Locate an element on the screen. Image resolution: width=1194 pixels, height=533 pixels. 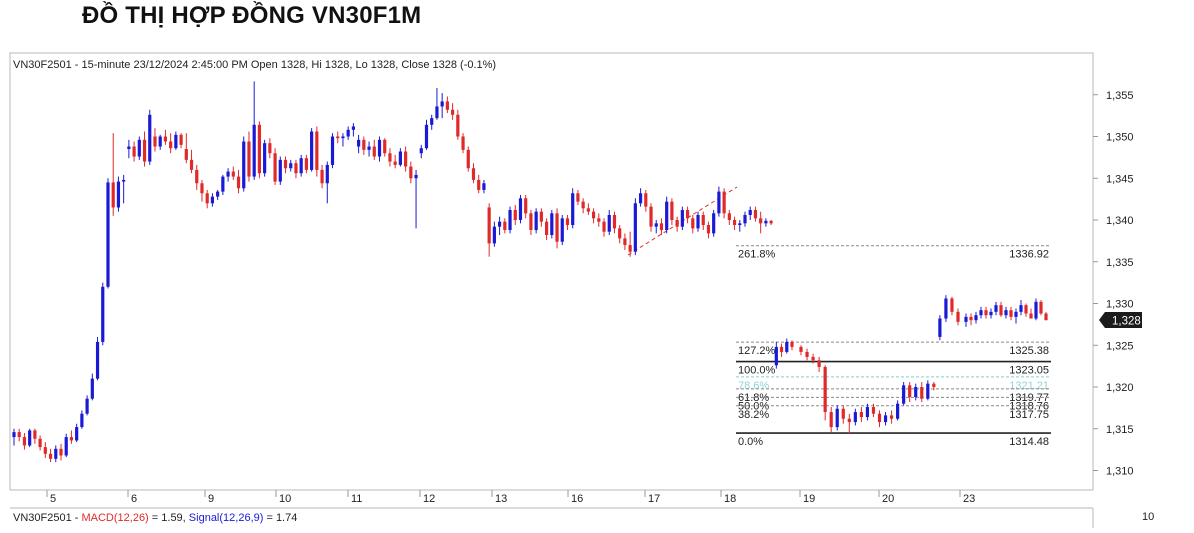
fib-value-label: 1323.05 is located at coordinates (1029, 371).